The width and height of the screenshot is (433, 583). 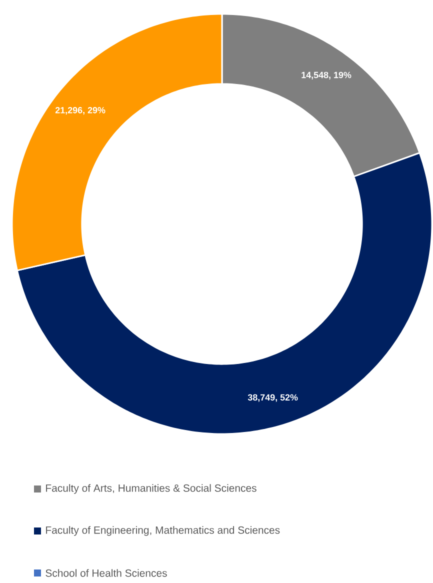 What do you see at coordinates (327, 76) in the screenshot?
I see `data-label: 14,548, 19%` at bounding box center [327, 76].